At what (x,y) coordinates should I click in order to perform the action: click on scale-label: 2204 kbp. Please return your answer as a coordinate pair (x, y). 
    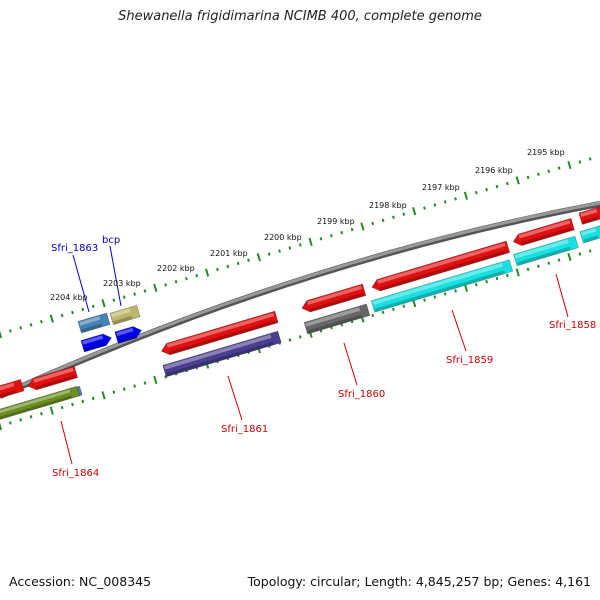
    Looking at the image, I should click on (69, 297).